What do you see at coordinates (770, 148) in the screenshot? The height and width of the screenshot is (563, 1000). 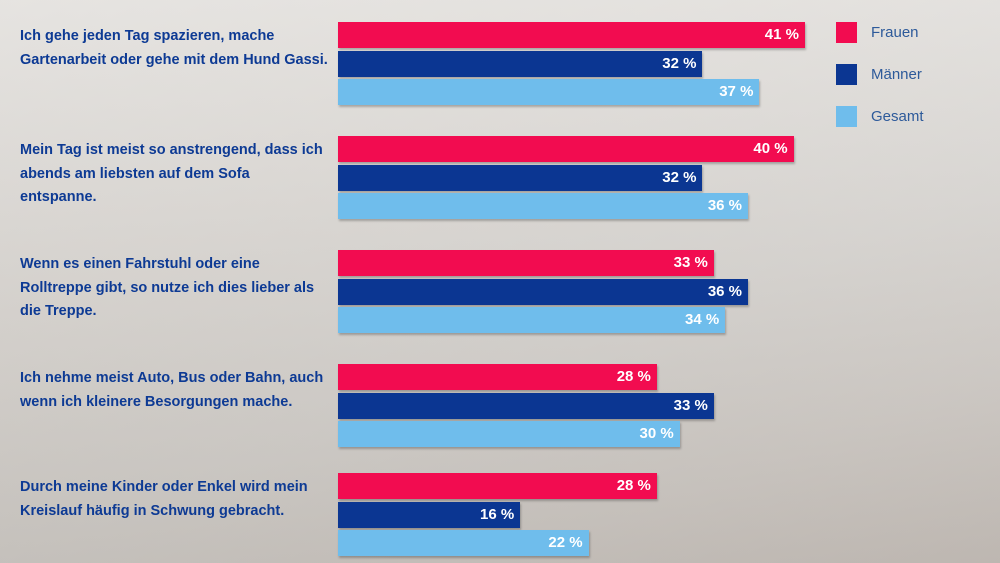 I see `data-label: 40 %` at bounding box center [770, 148].